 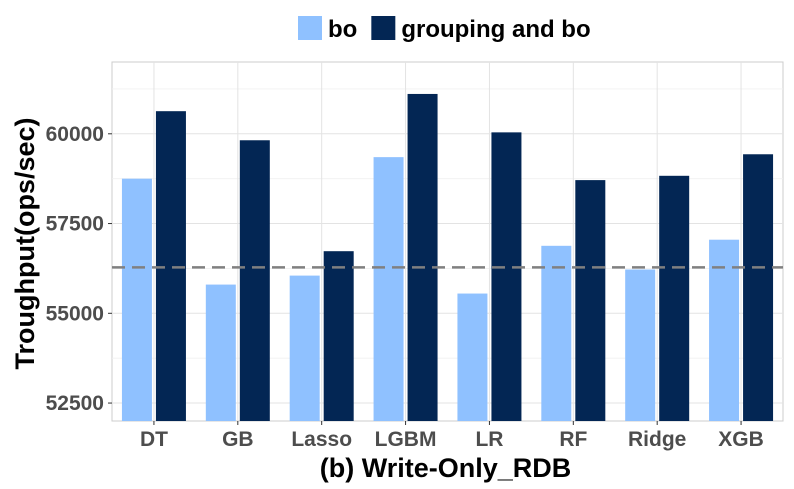 What do you see at coordinates (321, 439) in the screenshot?
I see `x-tick-label: Lasso` at bounding box center [321, 439].